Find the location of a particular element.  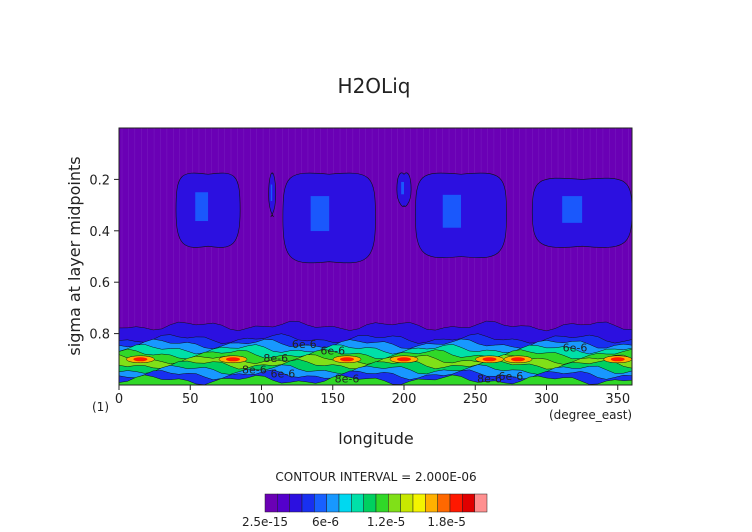

x-tick-label: 100 is located at coordinates (261, 399).